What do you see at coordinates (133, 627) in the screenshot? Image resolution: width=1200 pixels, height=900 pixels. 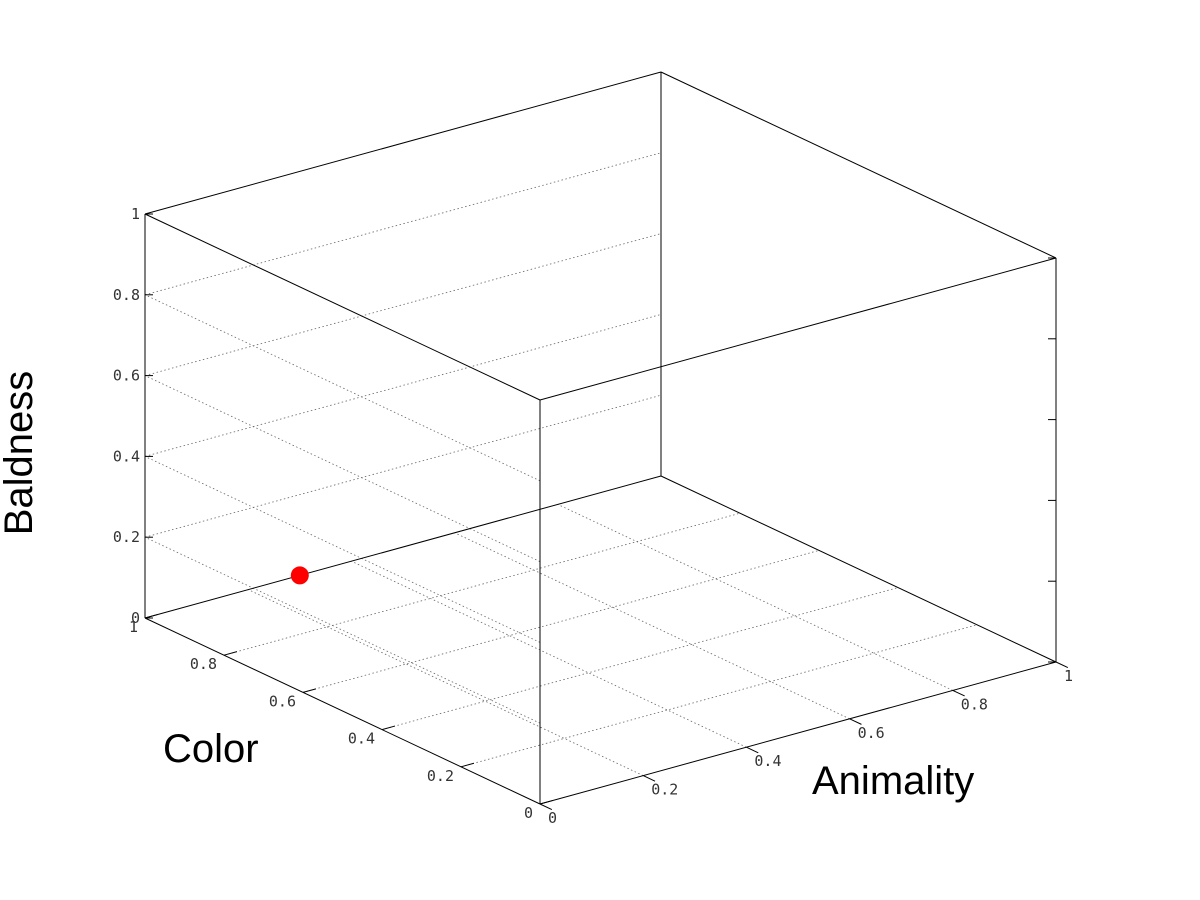 I see `y-tick-label: 1` at bounding box center [133, 627].